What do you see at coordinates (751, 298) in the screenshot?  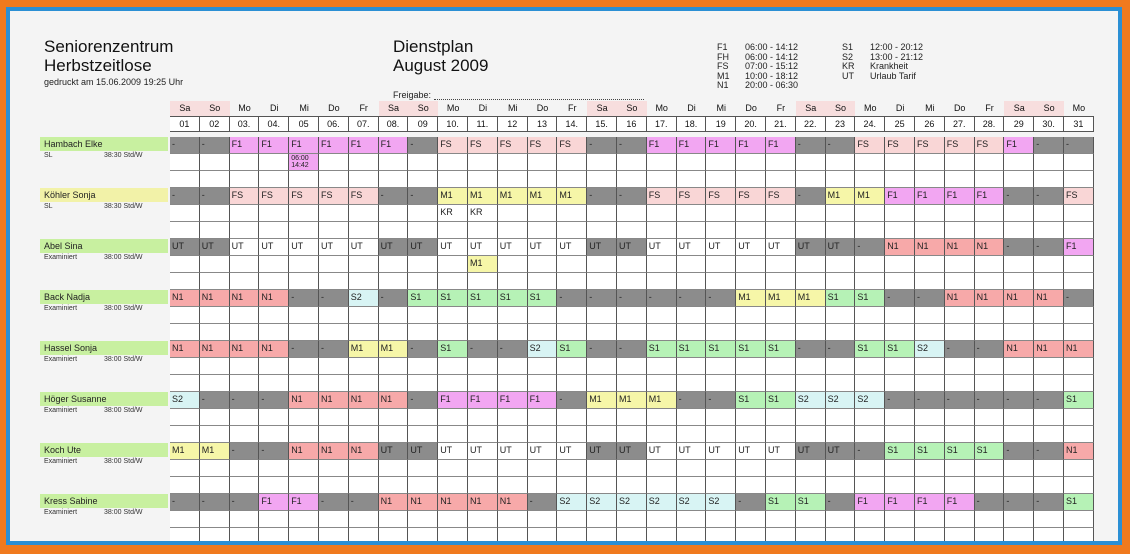 I see `shift-cell: M1` at bounding box center [751, 298].